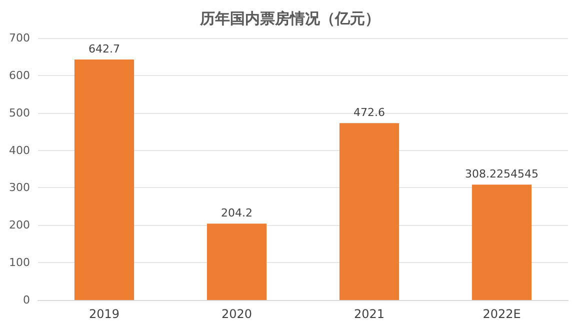  What do you see at coordinates (501, 174) in the screenshot?
I see `data-label: 308.2254545` at bounding box center [501, 174].